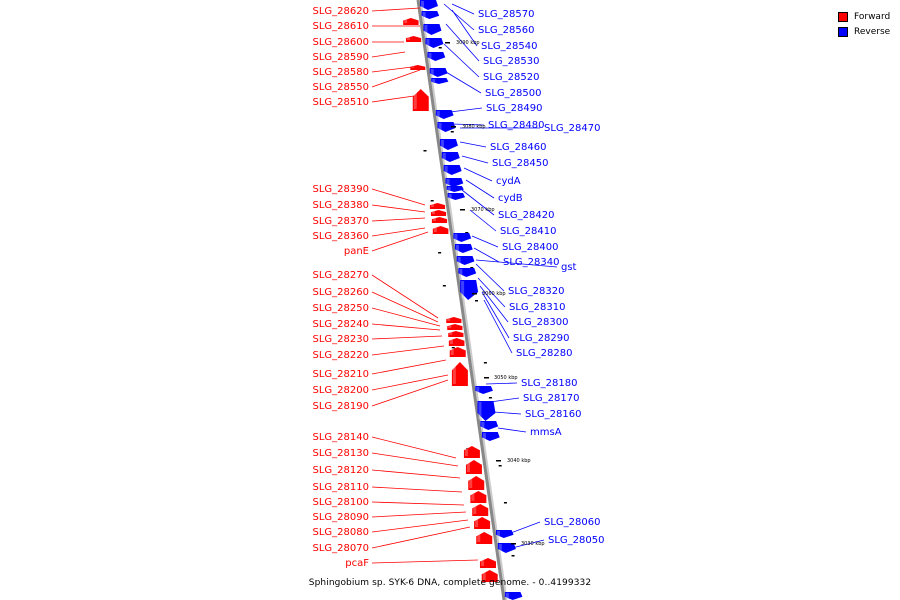  What do you see at coordinates (549, 383) in the screenshot?
I see `reverse-gene-label: SLG_28180` at bounding box center [549, 383].